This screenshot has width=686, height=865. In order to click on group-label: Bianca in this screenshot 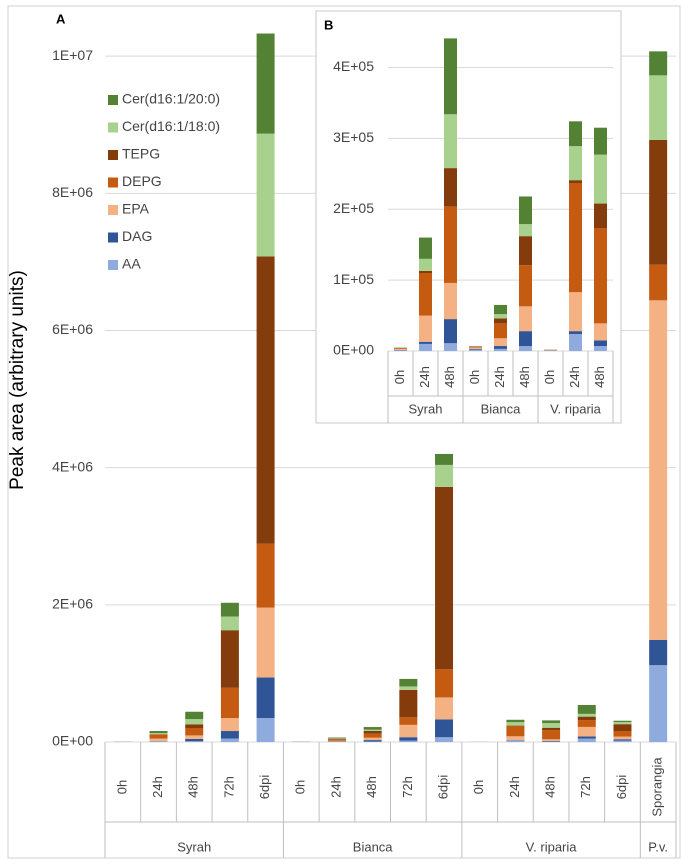, I will do `click(373, 846)`.